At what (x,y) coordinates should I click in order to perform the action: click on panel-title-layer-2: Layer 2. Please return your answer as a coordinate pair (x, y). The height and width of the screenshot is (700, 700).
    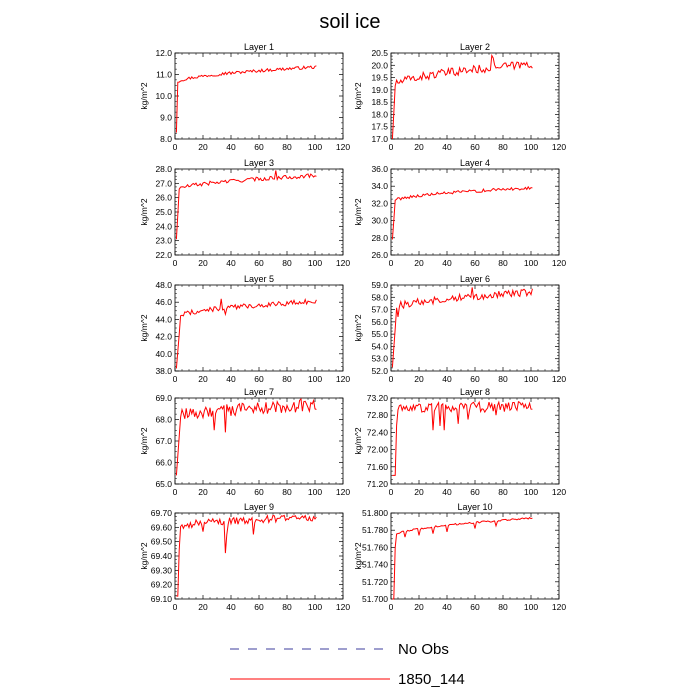
    Looking at the image, I should click on (475, 47).